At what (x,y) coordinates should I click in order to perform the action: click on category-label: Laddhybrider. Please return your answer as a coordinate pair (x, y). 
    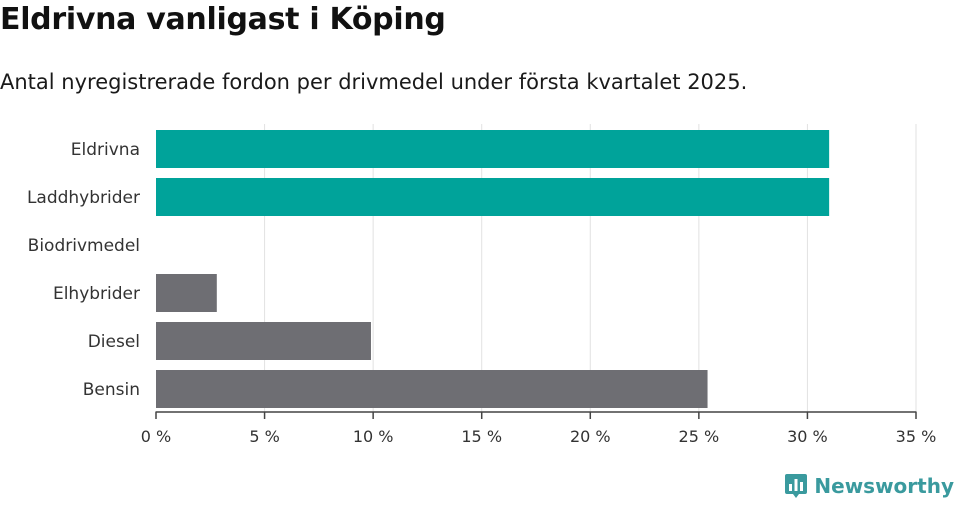
    Looking at the image, I should click on (83, 198).